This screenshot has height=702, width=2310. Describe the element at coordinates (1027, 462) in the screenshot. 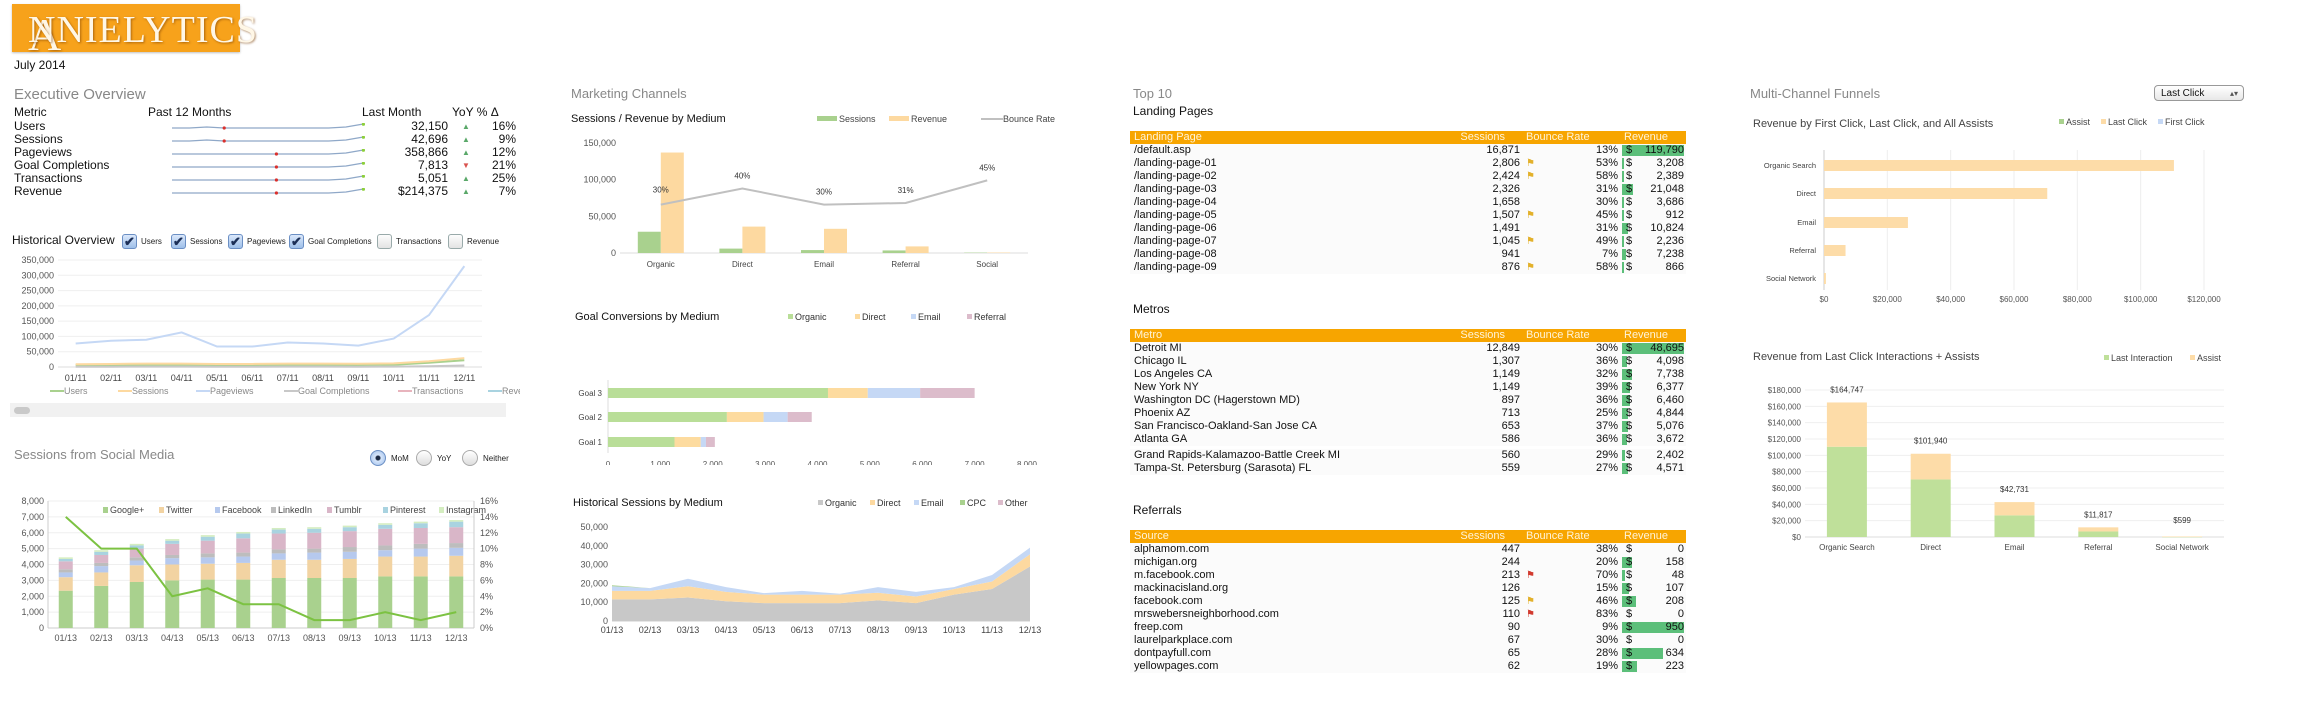

I see `x-tick-label: 8,000` at that location.